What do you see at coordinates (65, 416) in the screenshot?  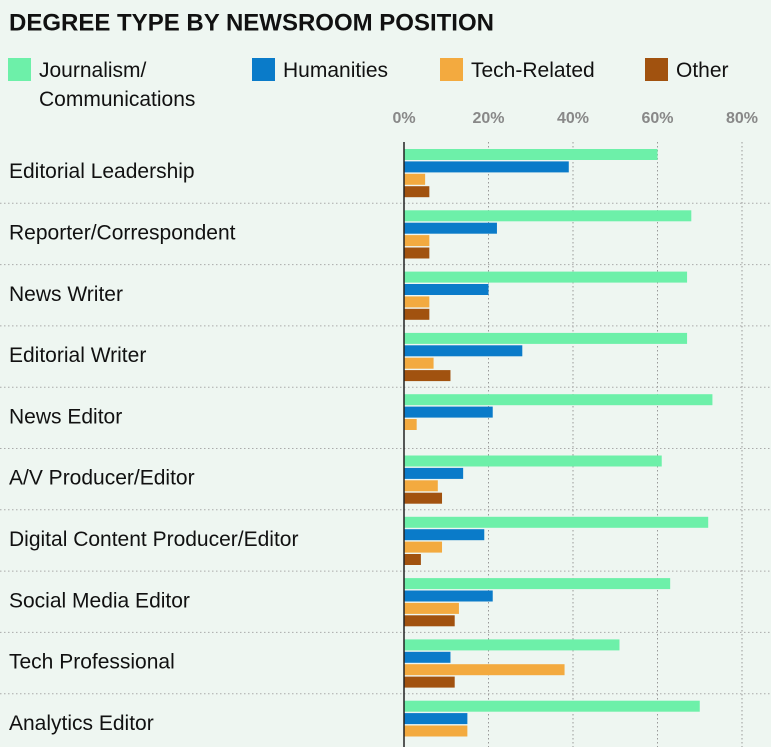 I see `y-tick-label: News Editor` at bounding box center [65, 416].